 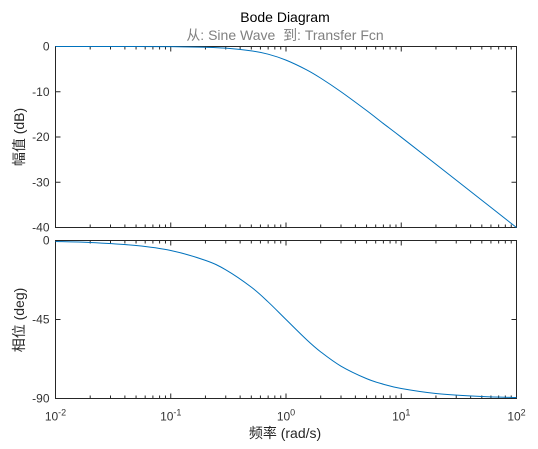 I want to click on magnitude-y-tick-label: -40, so click(x=41, y=228).